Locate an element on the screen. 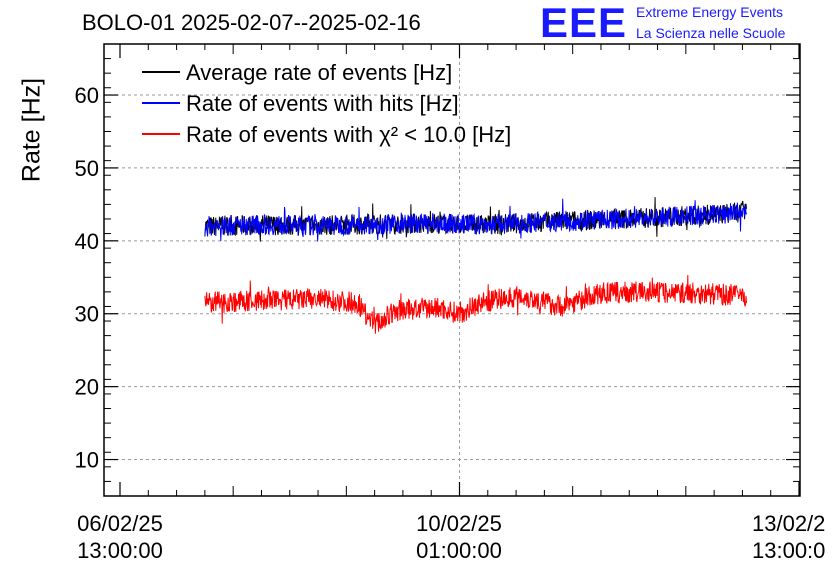 This screenshot has height=572, width=836. legend-label-chi2: Rate of events with χ² < 10.0 [Hz] is located at coordinates (348, 134).